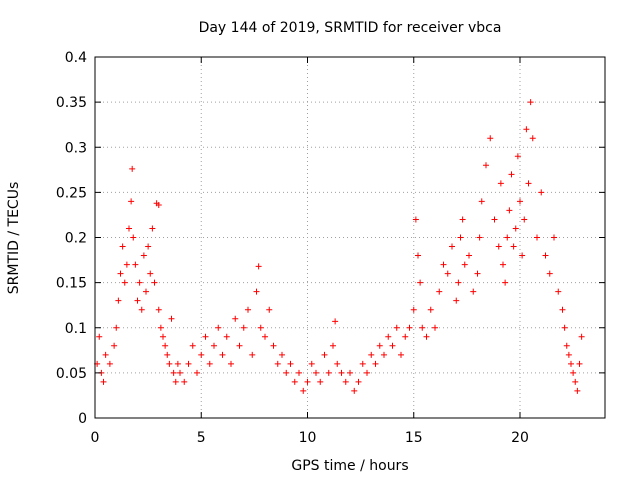  Describe the element at coordinates (201, 438) in the screenshot. I see `x-tick-label: 5` at that location.